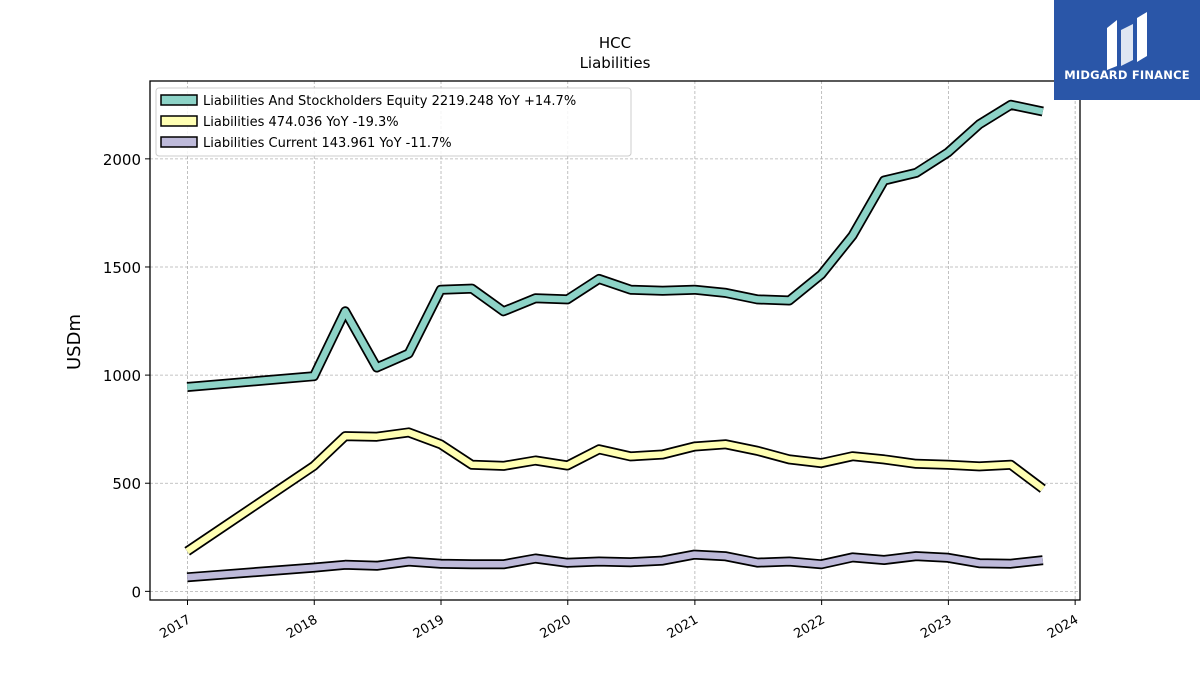 This screenshot has width=1200, height=675. I want to click on legend-entry-1: Liabilities 474.036 YoY -19.3%, so click(301, 122).